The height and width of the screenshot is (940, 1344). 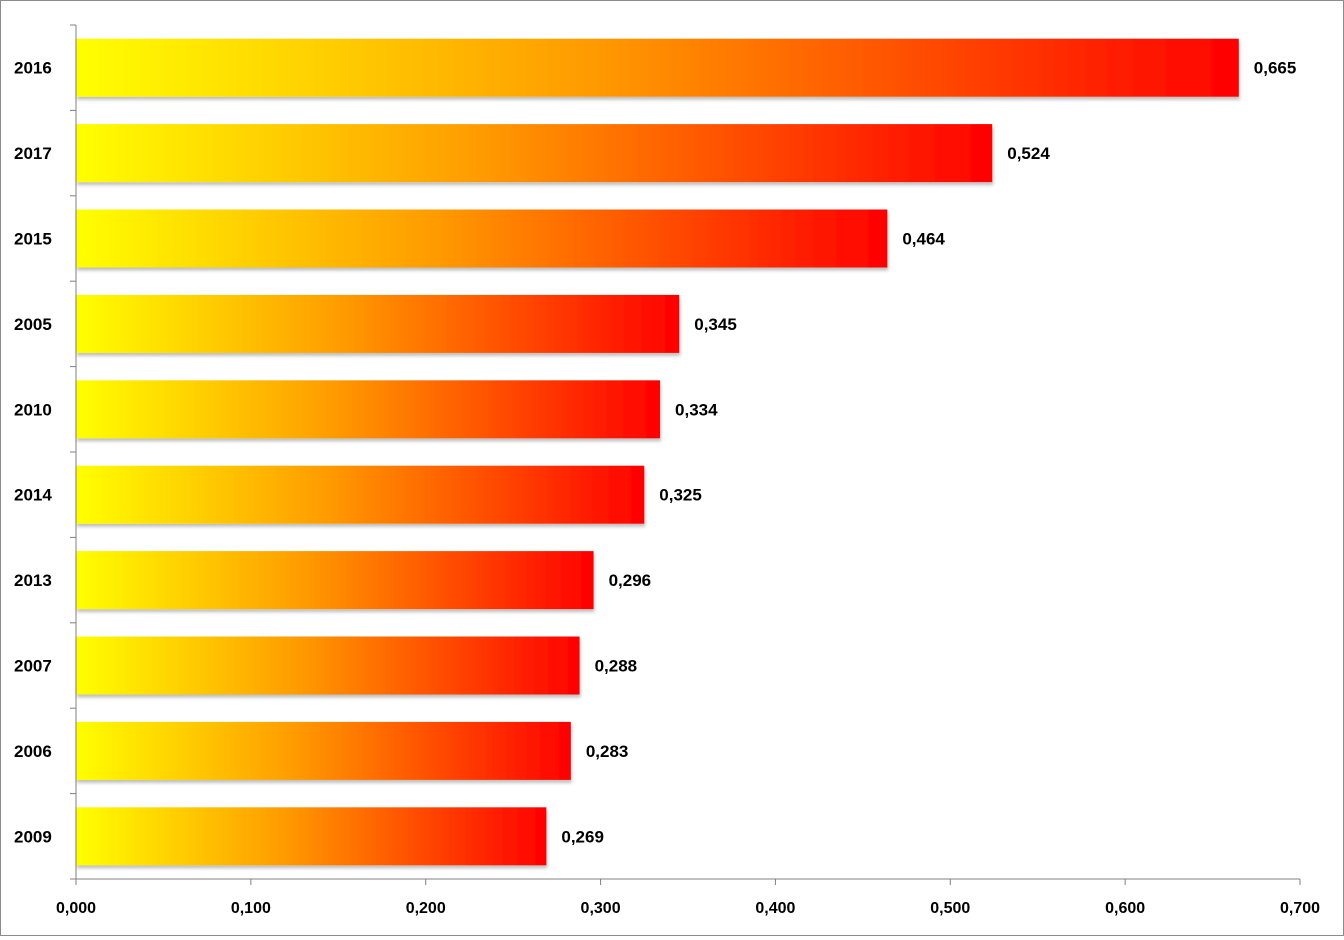 I want to click on data-label: 0,296, so click(x=630, y=580).